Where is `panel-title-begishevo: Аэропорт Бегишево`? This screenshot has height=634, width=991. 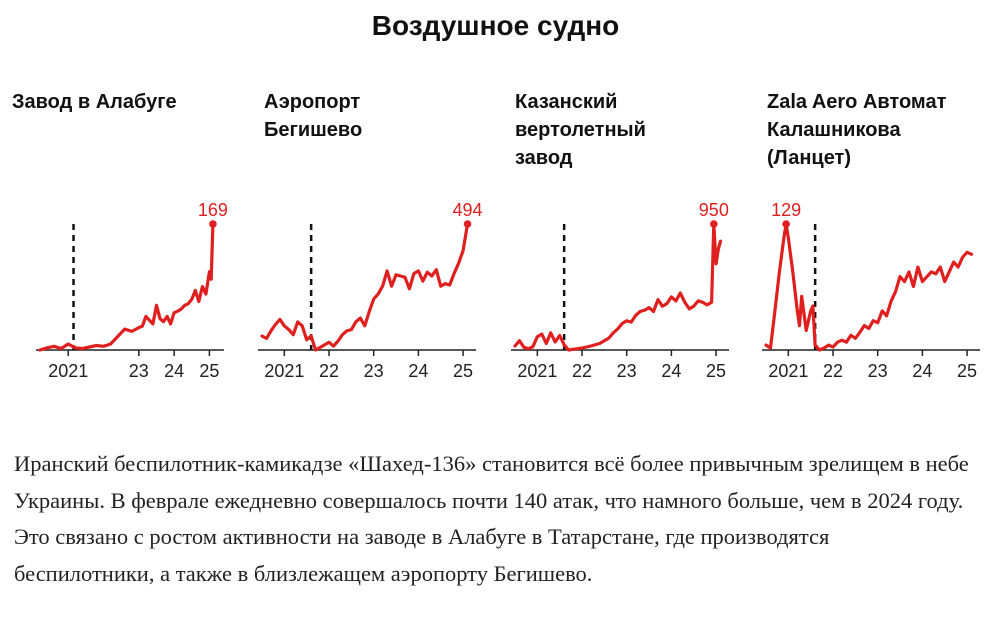
panel-title-begishevo: Аэропорт Бегишево is located at coordinates (374, 116).